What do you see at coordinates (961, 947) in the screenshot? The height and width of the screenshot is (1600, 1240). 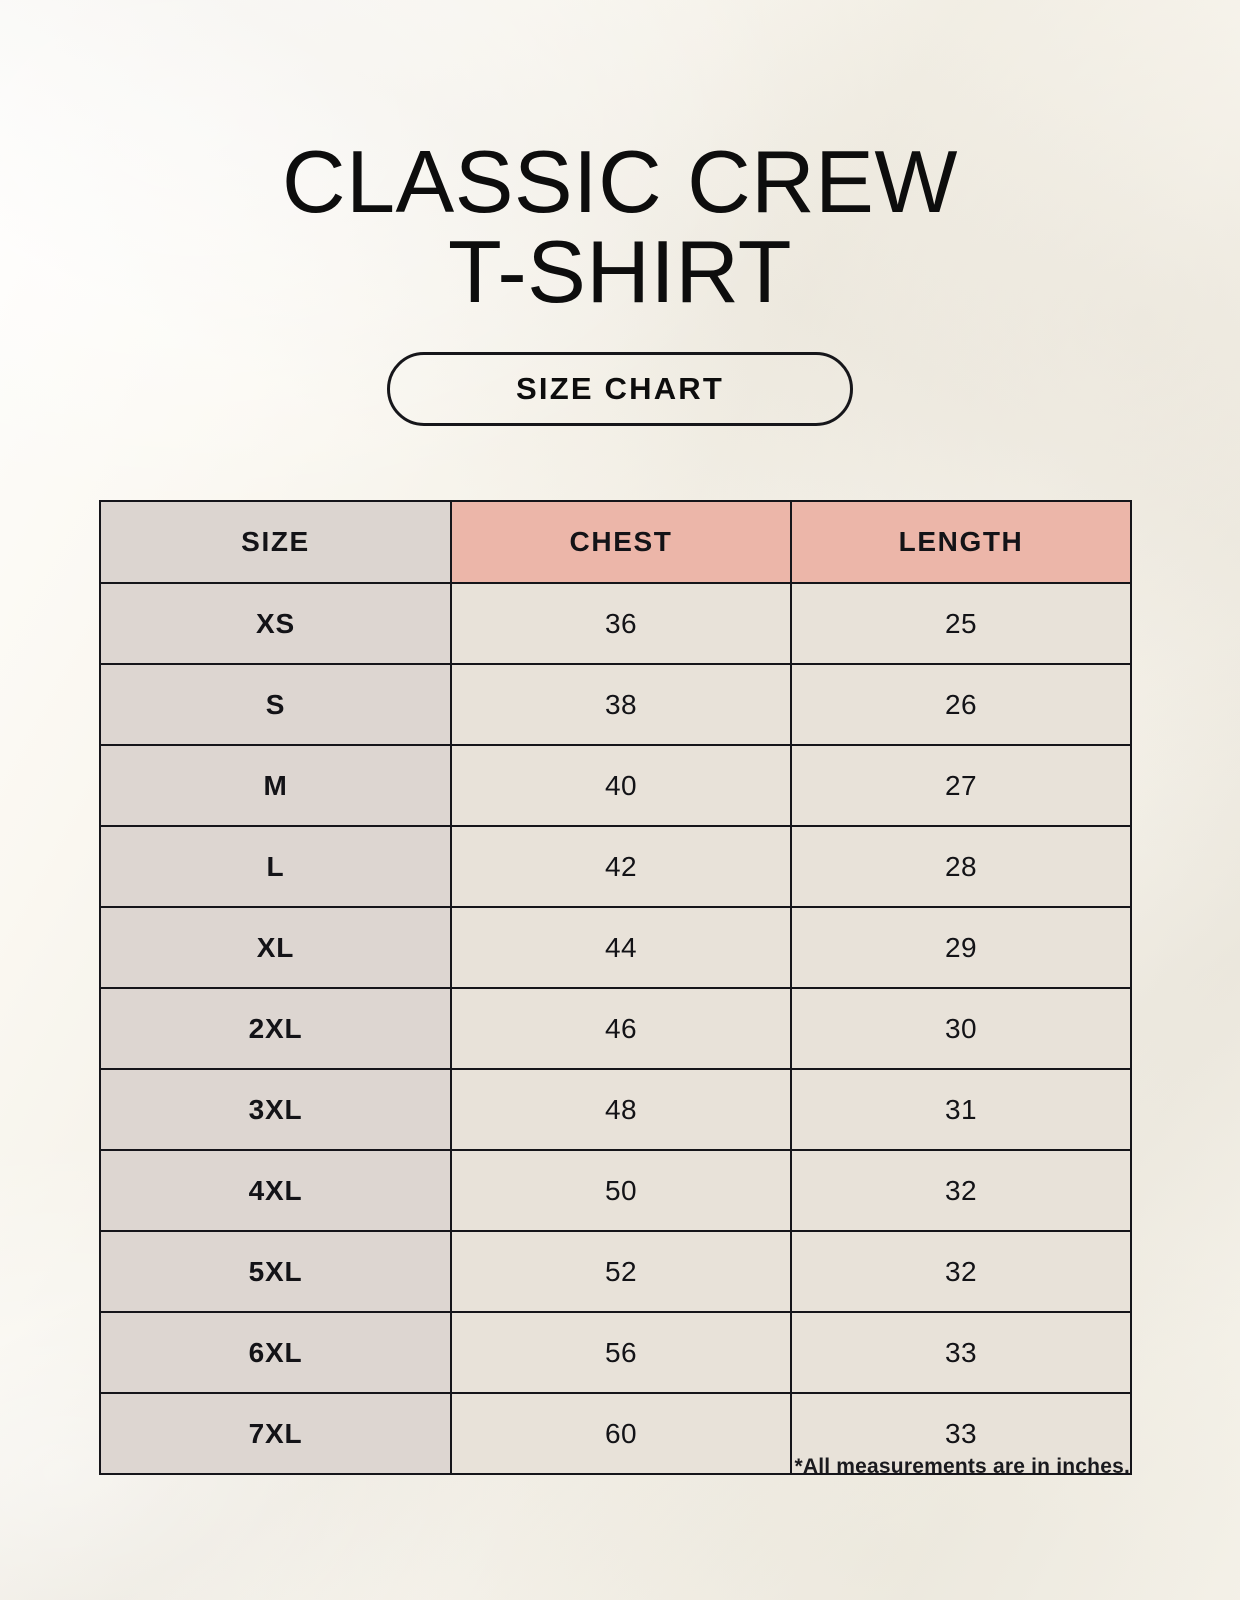 I see `cell-length: 29` at bounding box center [961, 947].